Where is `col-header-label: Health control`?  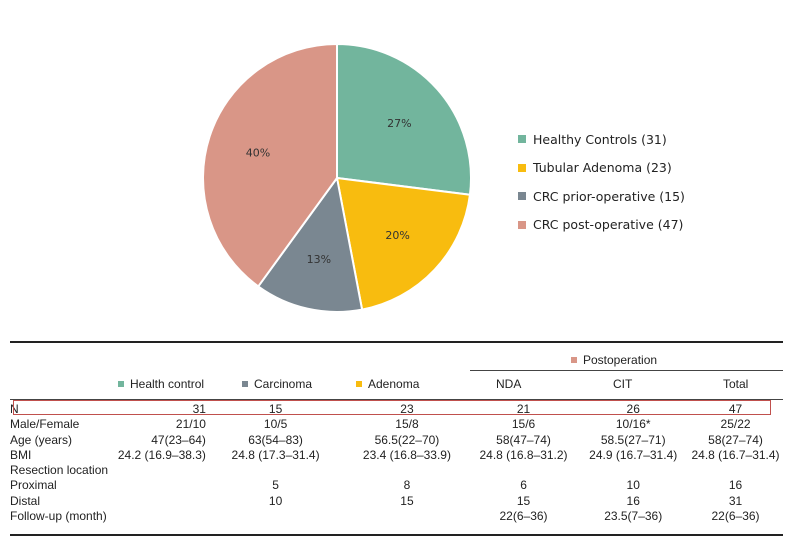 col-header-label: Health control is located at coordinates (167, 384).